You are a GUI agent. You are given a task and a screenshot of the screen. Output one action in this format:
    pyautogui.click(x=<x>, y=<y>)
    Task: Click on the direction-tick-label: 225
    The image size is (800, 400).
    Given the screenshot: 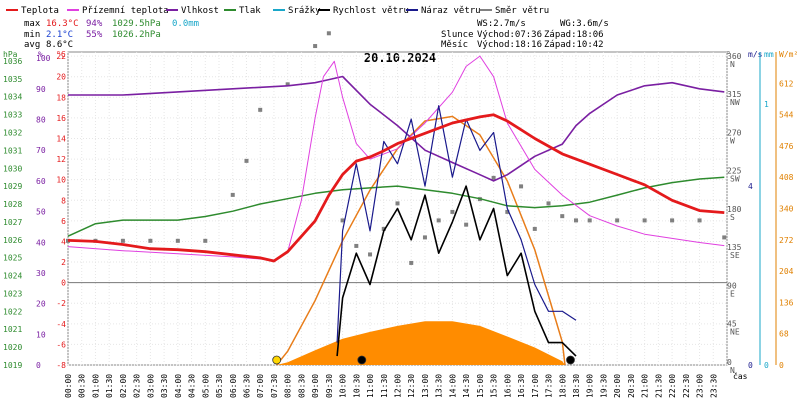 What is the action you would take?
    pyautogui.click(x=734, y=171)
    